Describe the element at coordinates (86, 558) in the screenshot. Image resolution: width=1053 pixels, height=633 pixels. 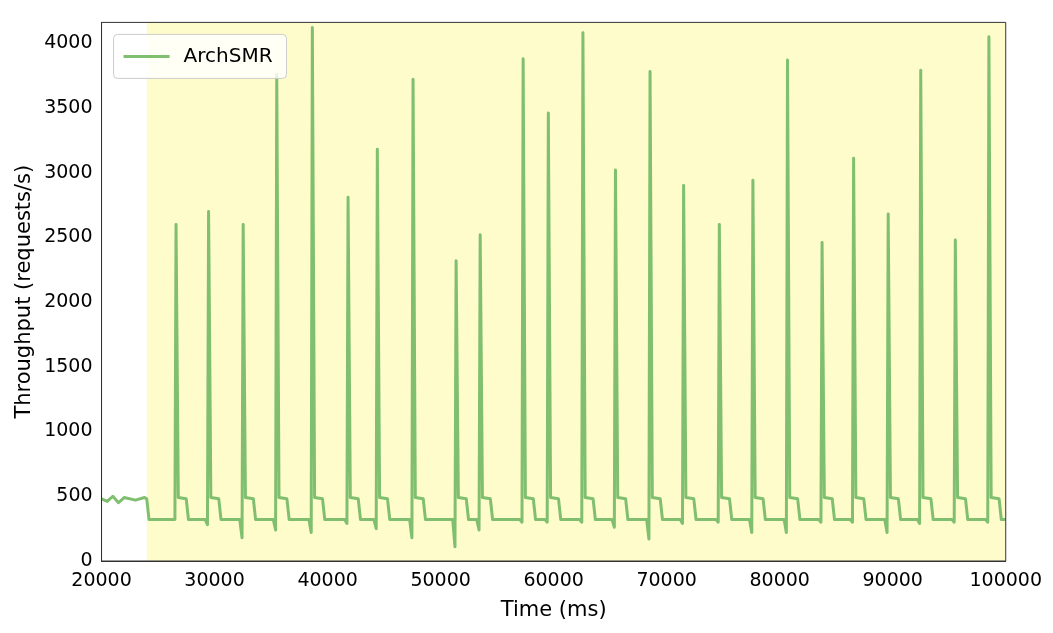
I see `y-tick-label: 0` at that location.